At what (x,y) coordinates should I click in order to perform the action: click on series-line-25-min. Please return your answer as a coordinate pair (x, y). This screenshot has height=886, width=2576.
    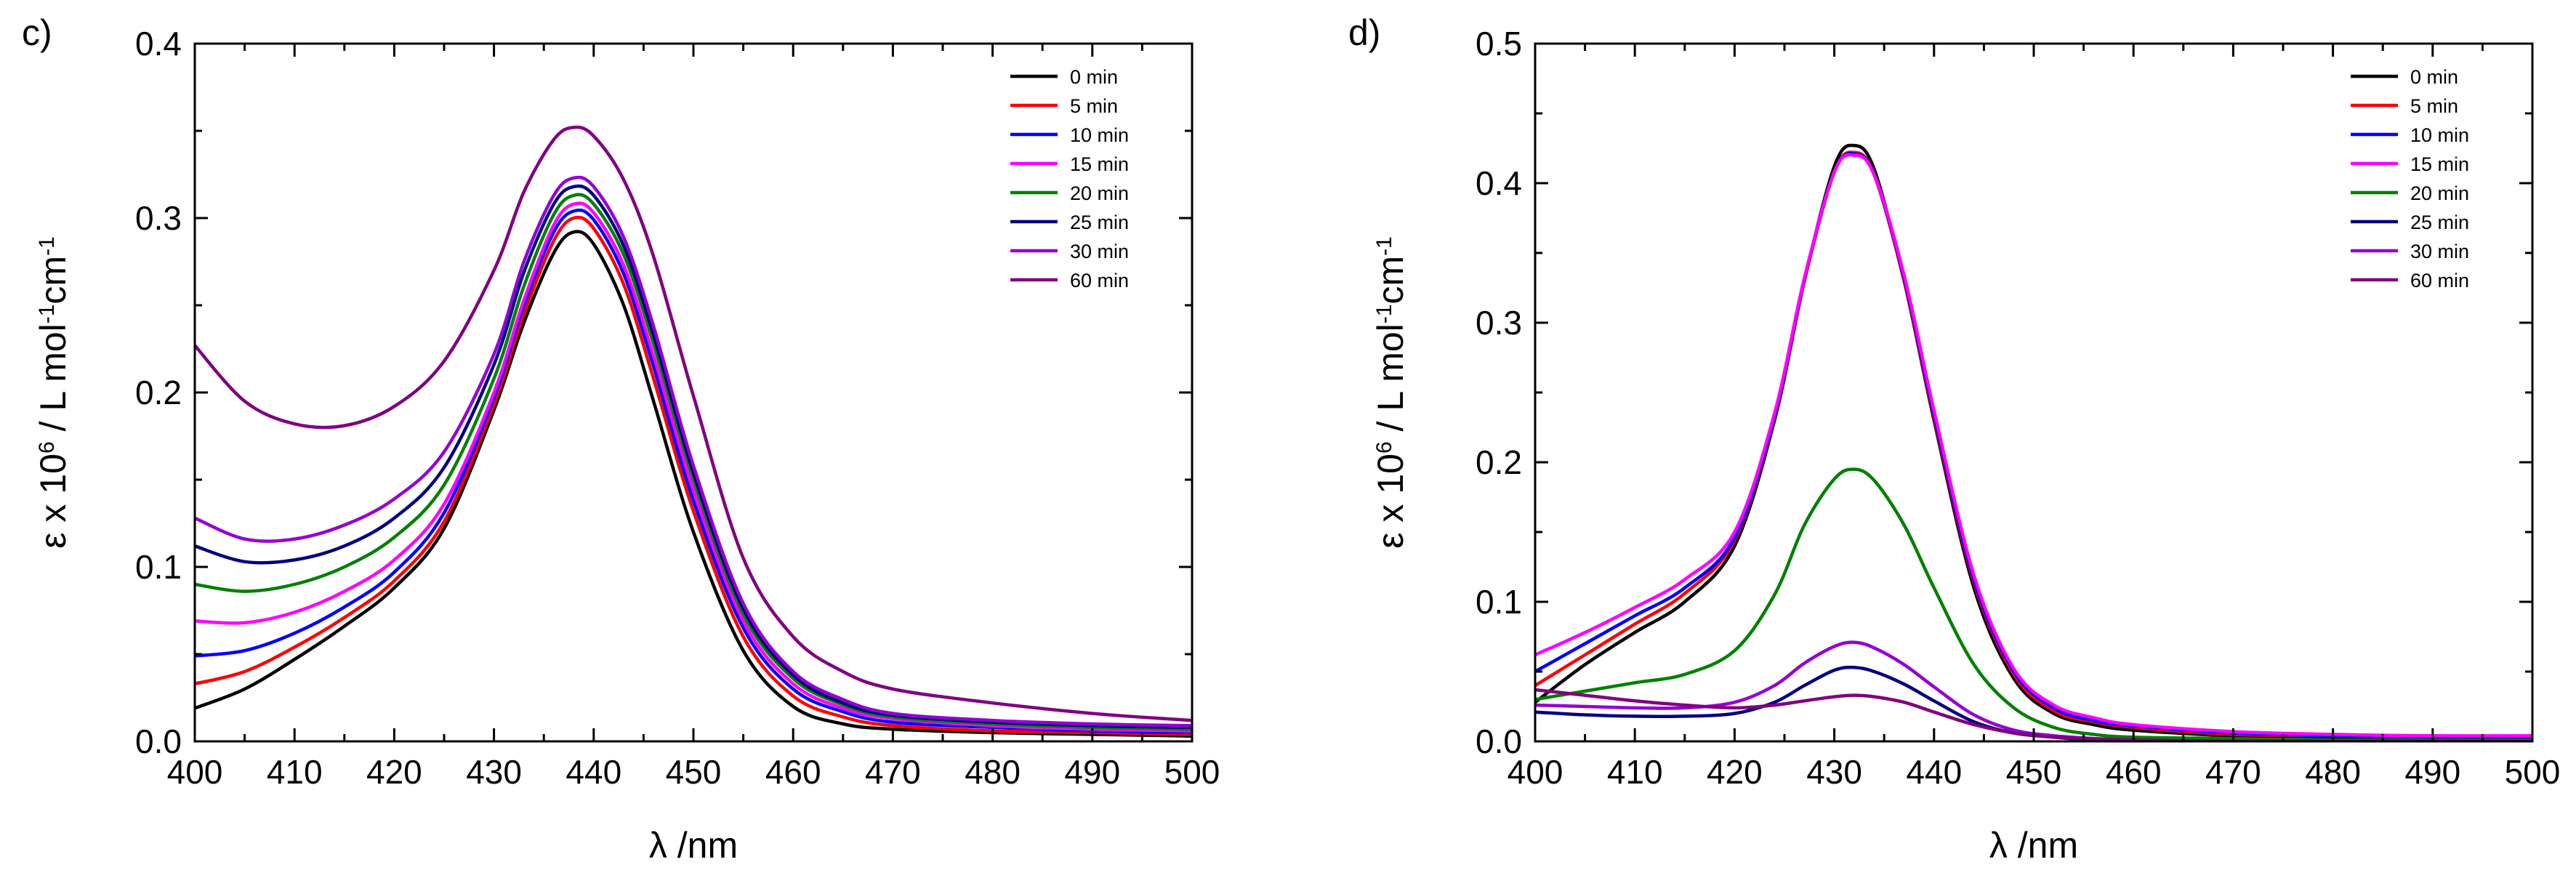
    Looking at the image, I should click on (2033, 703).